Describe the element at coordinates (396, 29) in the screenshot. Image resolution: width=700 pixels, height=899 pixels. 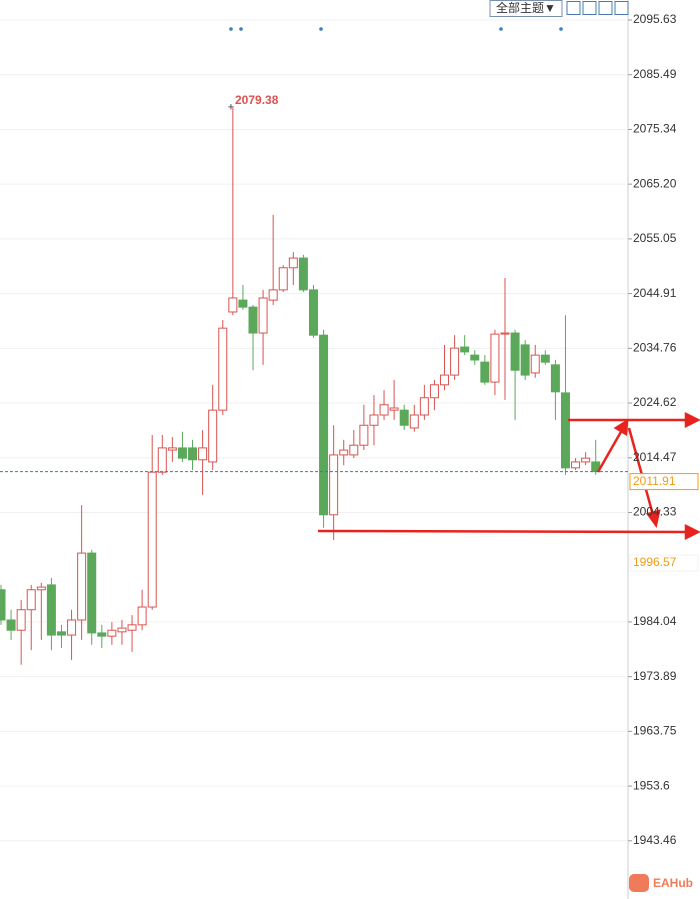
I see `session-dots` at that location.